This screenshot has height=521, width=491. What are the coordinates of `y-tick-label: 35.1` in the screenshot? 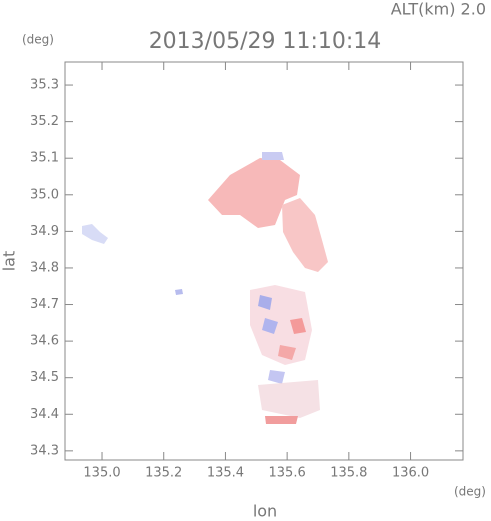 It's located at (44, 158).